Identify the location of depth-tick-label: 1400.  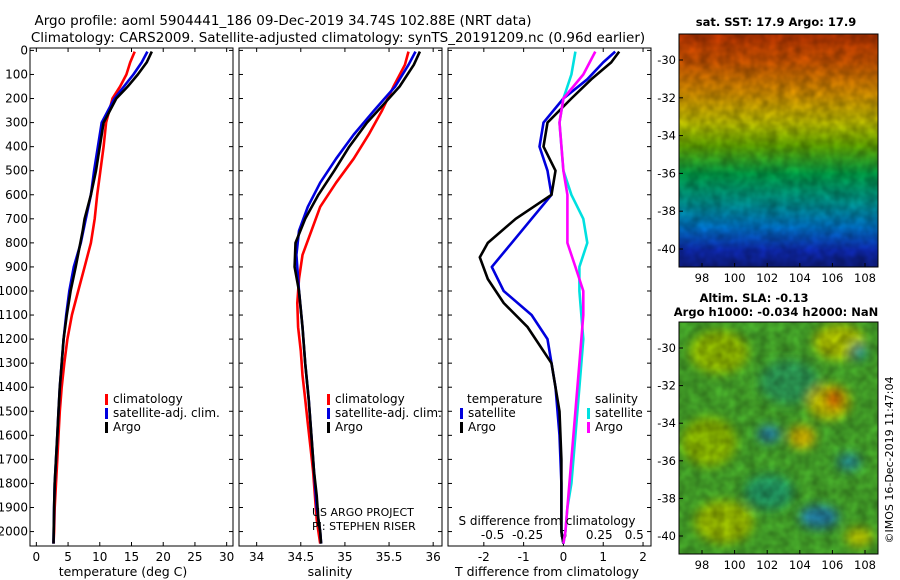
(14, 387).